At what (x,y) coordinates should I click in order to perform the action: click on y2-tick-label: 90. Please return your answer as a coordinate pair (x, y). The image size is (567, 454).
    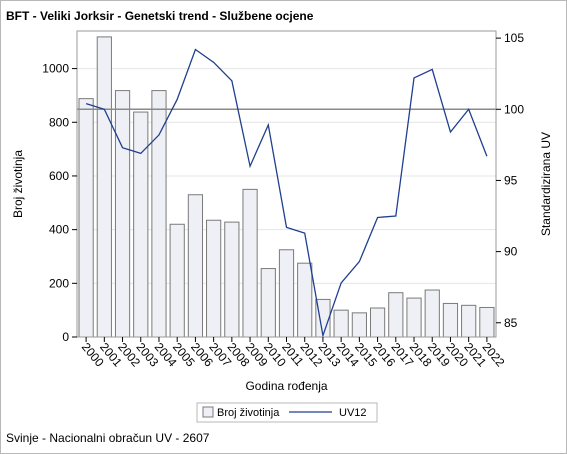
    Looking at the image, I should click on (511, 252).